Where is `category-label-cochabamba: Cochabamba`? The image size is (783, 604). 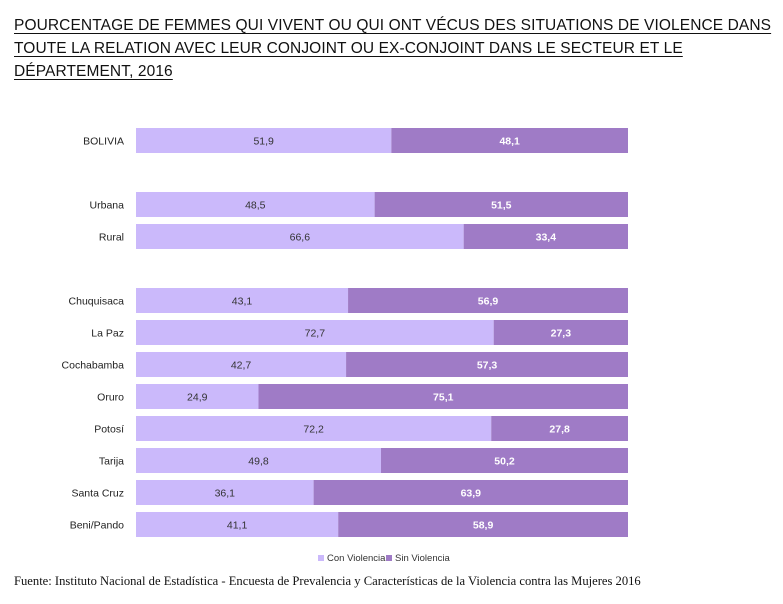
category-label-cochabamba: Cochabamba is located at coordinates (93, 366).